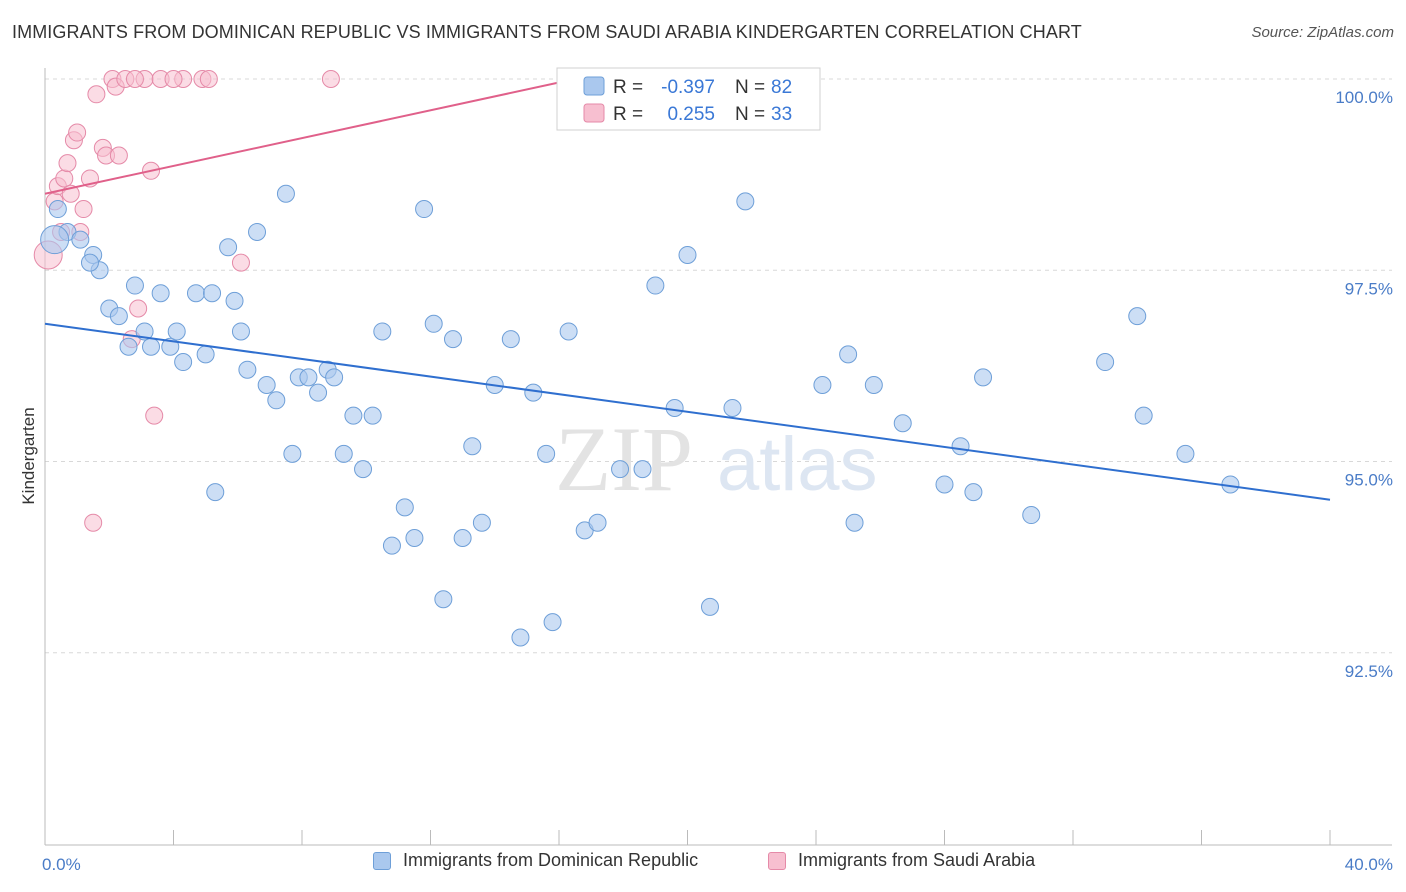 The height and width of the screenshot is (892, 1406). I want to click on legend-swatch-dominican, so click(382, 860).